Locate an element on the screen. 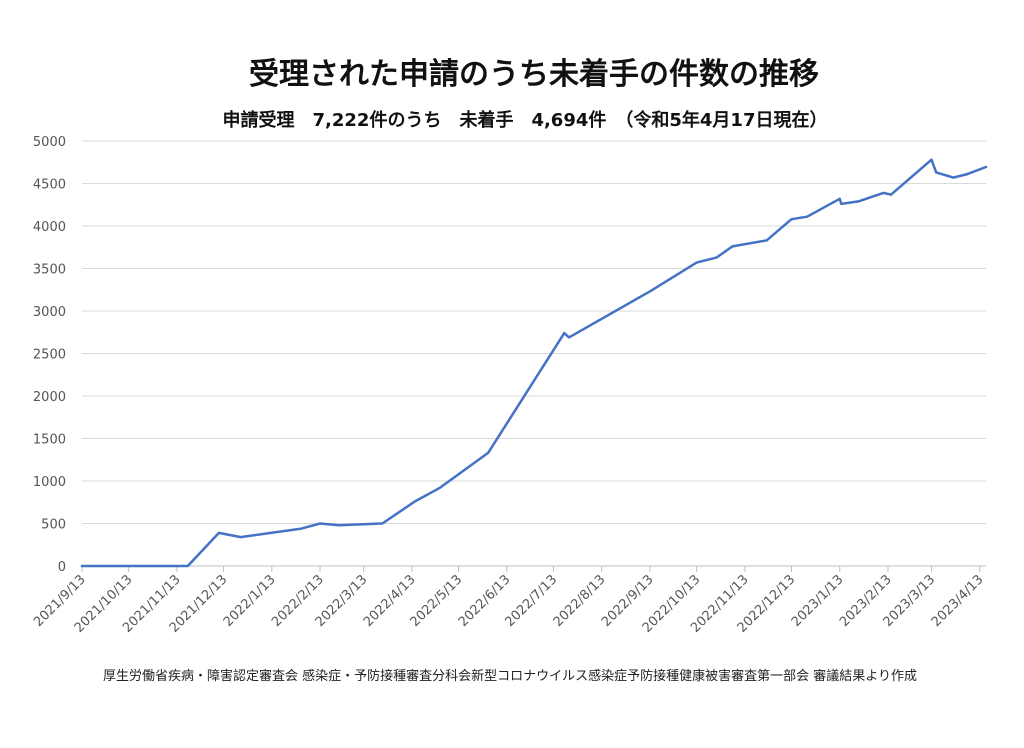  y-tick-label: 4500 is located at coordinates (49, 185).